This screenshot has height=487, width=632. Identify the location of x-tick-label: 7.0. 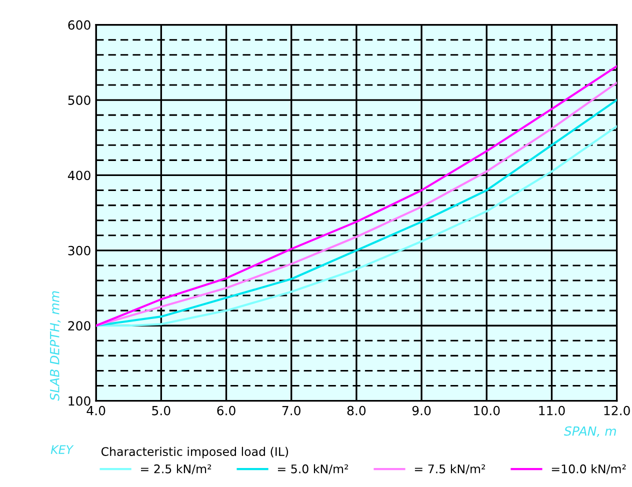
(291, 411).